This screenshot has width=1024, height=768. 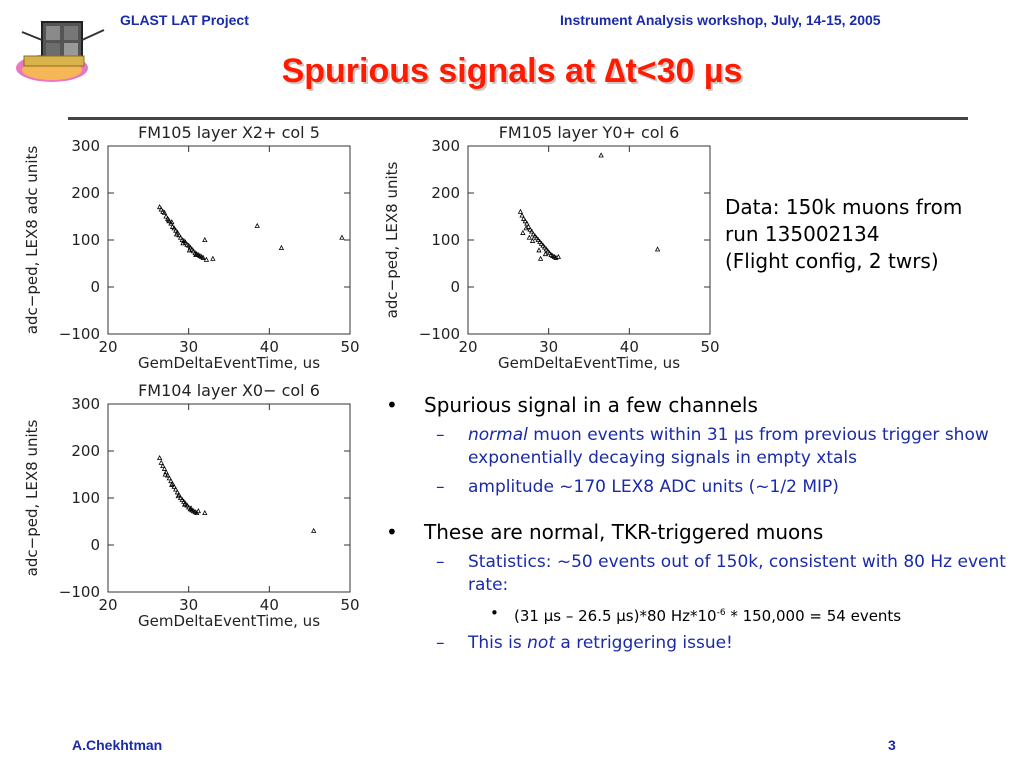 What do you see at coordinates (512, 71) in the screenshot?
I see `slide-title: Spurious signals at ∆t<30 µs` at bounding box center [512, 71].